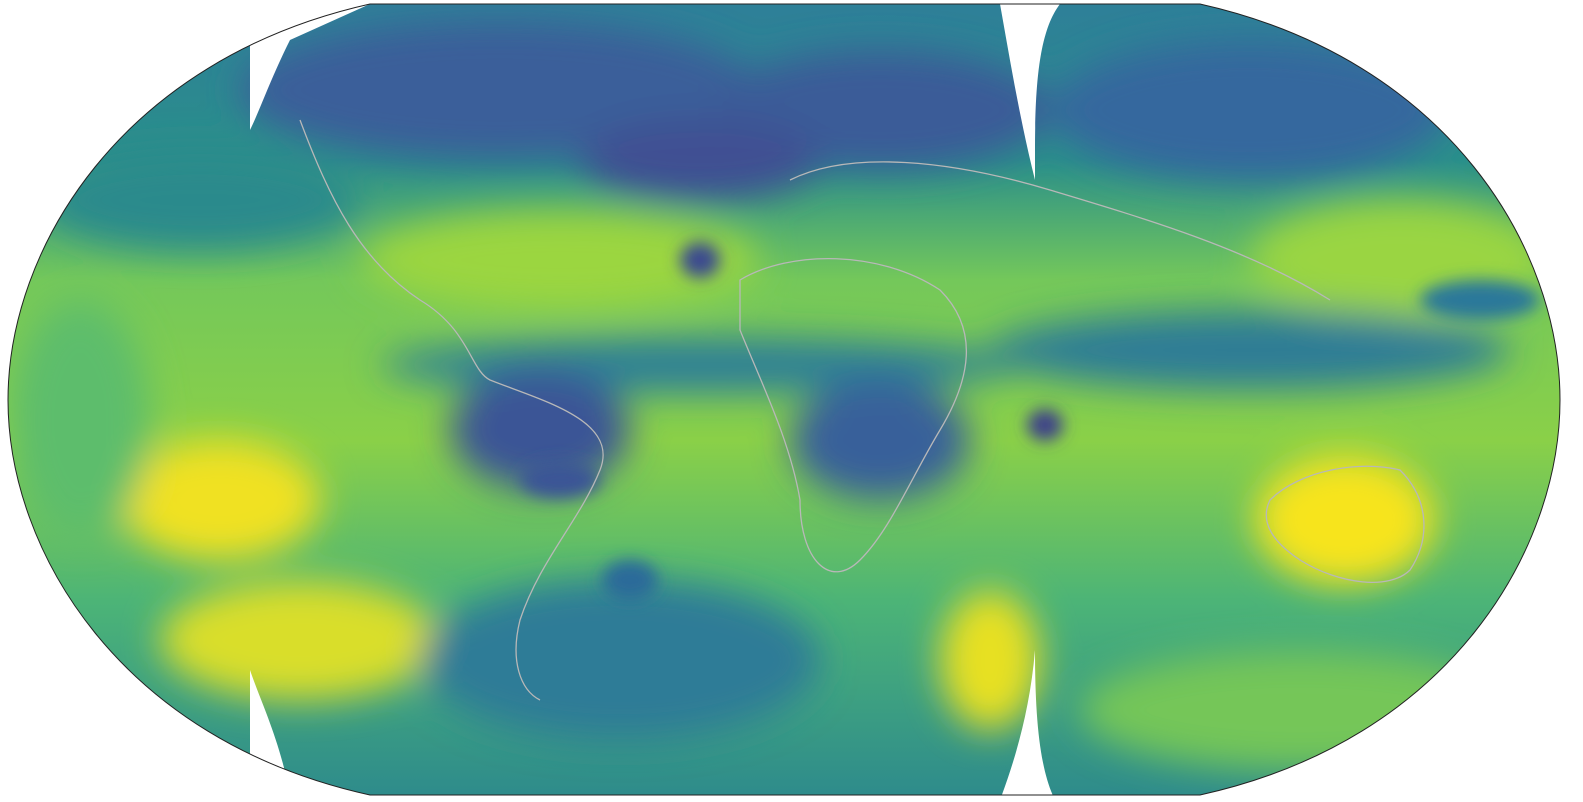 The width and height of the screenshot is (1583, 802). What do you see at coordinates (1345, 524) in the screenshot?
I see `australia-coast` at bounding box center [1345, 524].